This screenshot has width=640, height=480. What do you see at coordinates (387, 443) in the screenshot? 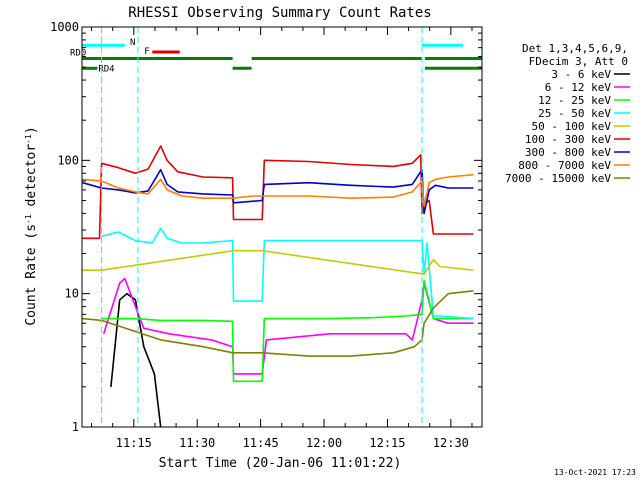
I see `x-tick-label: 12:15` at bounding box center [387, 443].